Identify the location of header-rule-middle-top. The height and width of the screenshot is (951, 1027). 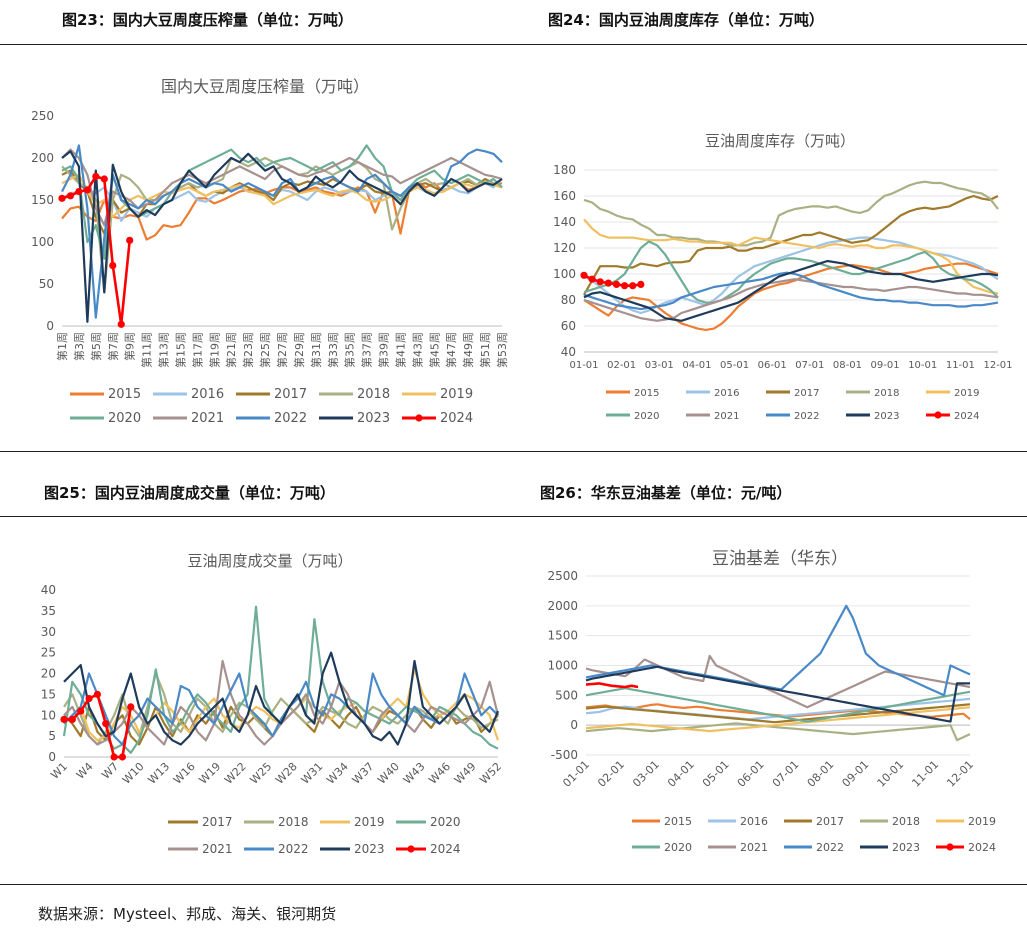
(513, 451).